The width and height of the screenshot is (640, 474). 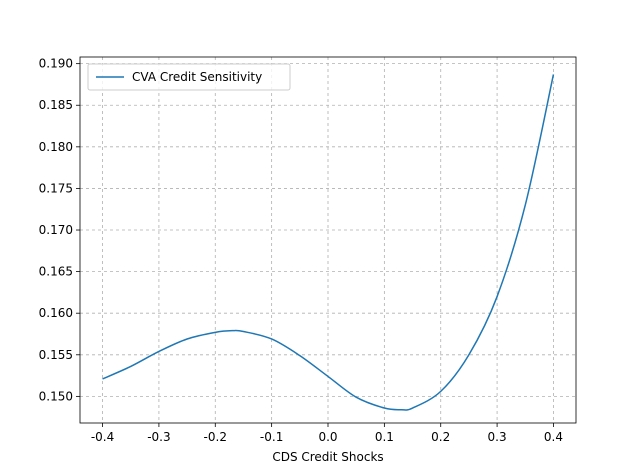 What do you see at coordinates (158, 437) in the screenshot?
I see `x-tick-label: -0.3` at bounding box center [158, 437].